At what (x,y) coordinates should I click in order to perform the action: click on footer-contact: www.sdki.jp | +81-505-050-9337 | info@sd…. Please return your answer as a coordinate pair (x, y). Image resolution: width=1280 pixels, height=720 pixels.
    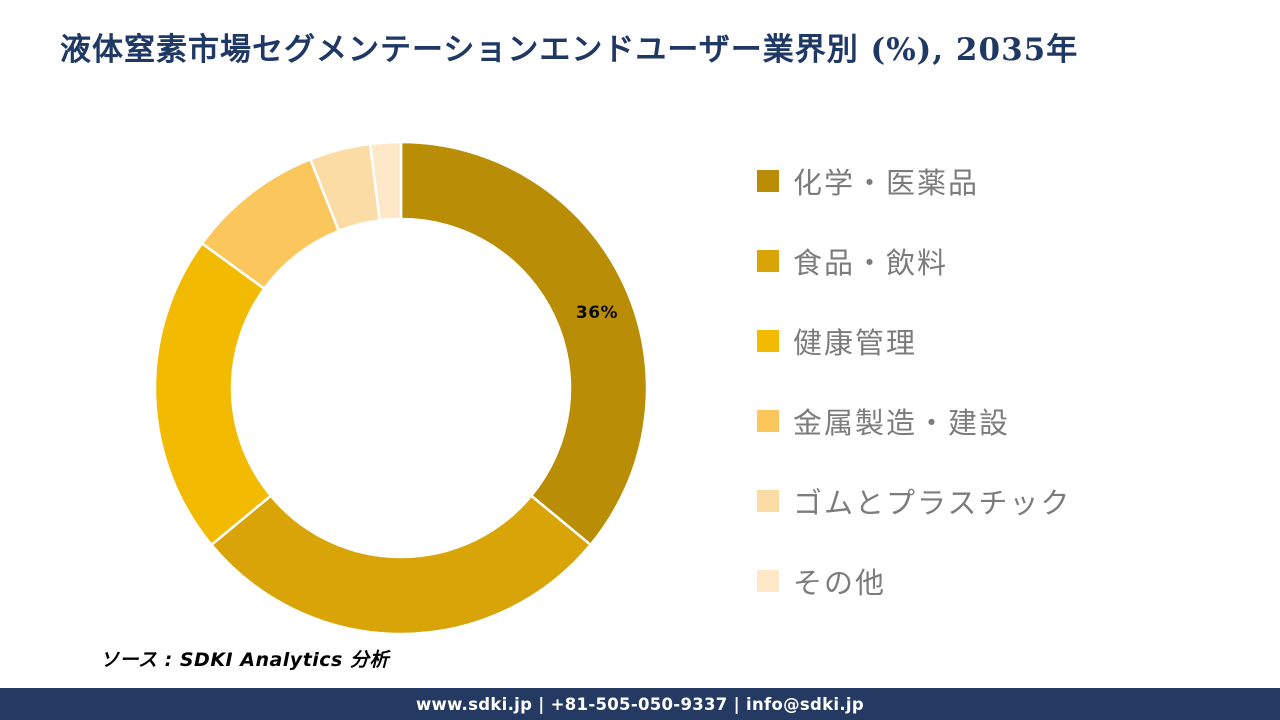
    Looking at the image, I should click on (640, 704).